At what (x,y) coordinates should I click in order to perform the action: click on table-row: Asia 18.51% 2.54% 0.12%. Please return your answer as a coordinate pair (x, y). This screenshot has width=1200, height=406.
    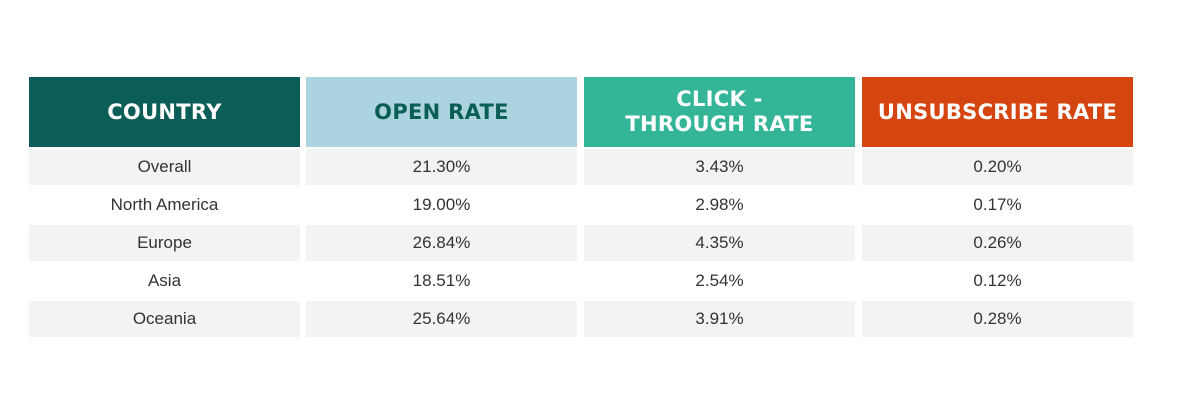
    Looking at the image, I should click on (581, 281).